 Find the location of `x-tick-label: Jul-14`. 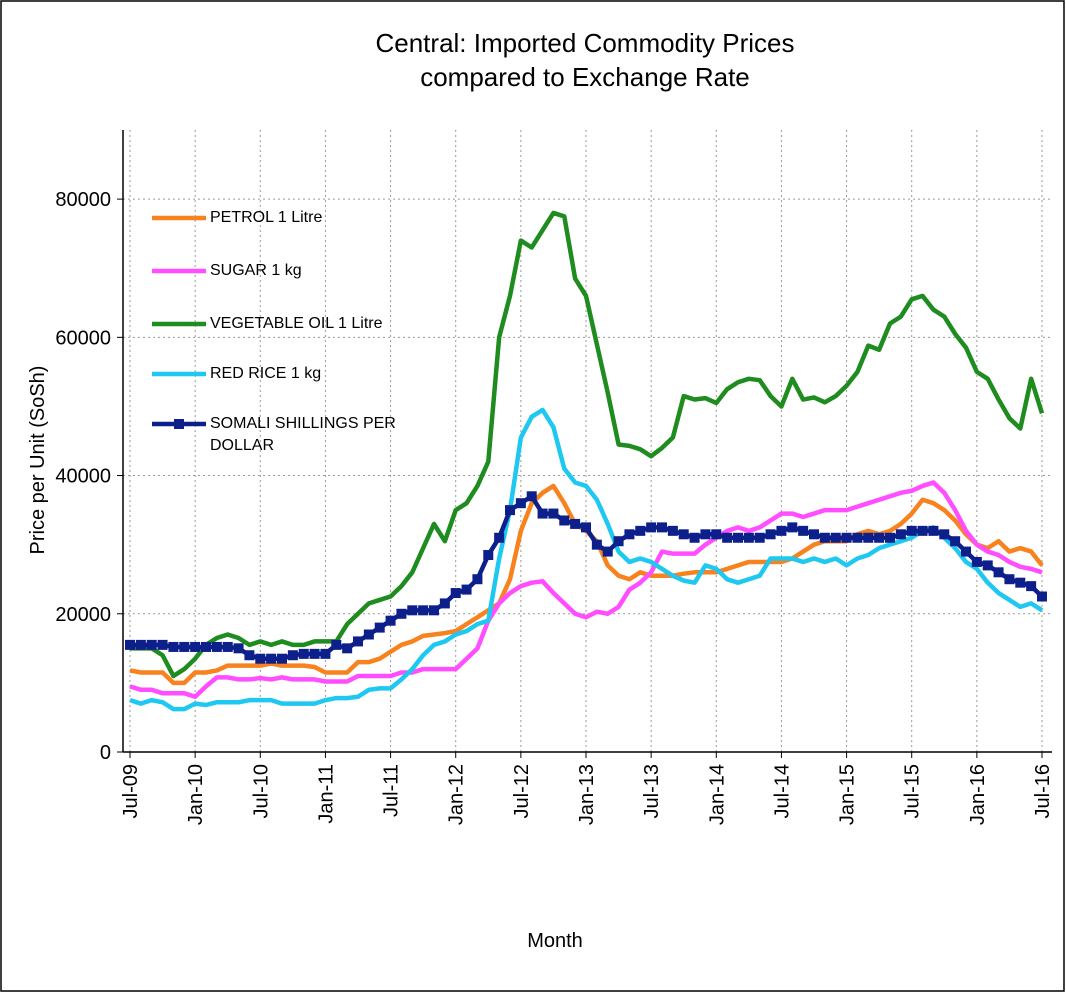

x-tick-label: Jul-14 is located at coordinates (782, 791).